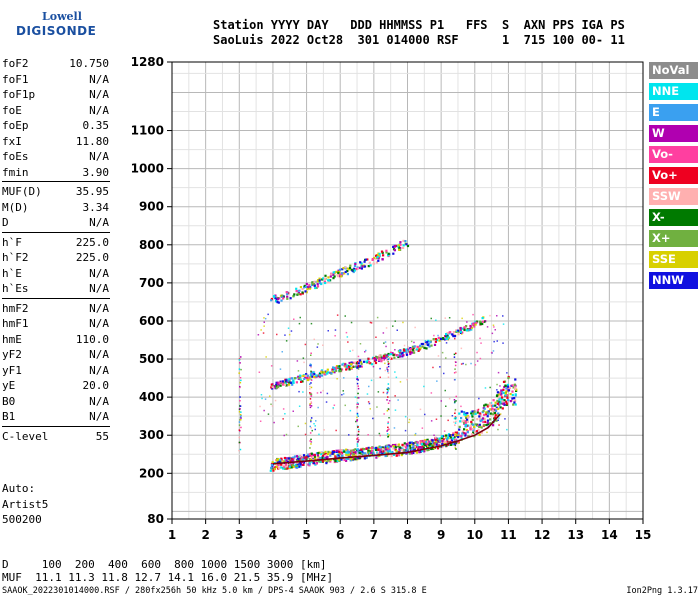 The width and height of the screenshot is (700, 600). Describe the element at coordinates (673, 154) in the screenshot. I see `legend-entry: Vo-` at that location.